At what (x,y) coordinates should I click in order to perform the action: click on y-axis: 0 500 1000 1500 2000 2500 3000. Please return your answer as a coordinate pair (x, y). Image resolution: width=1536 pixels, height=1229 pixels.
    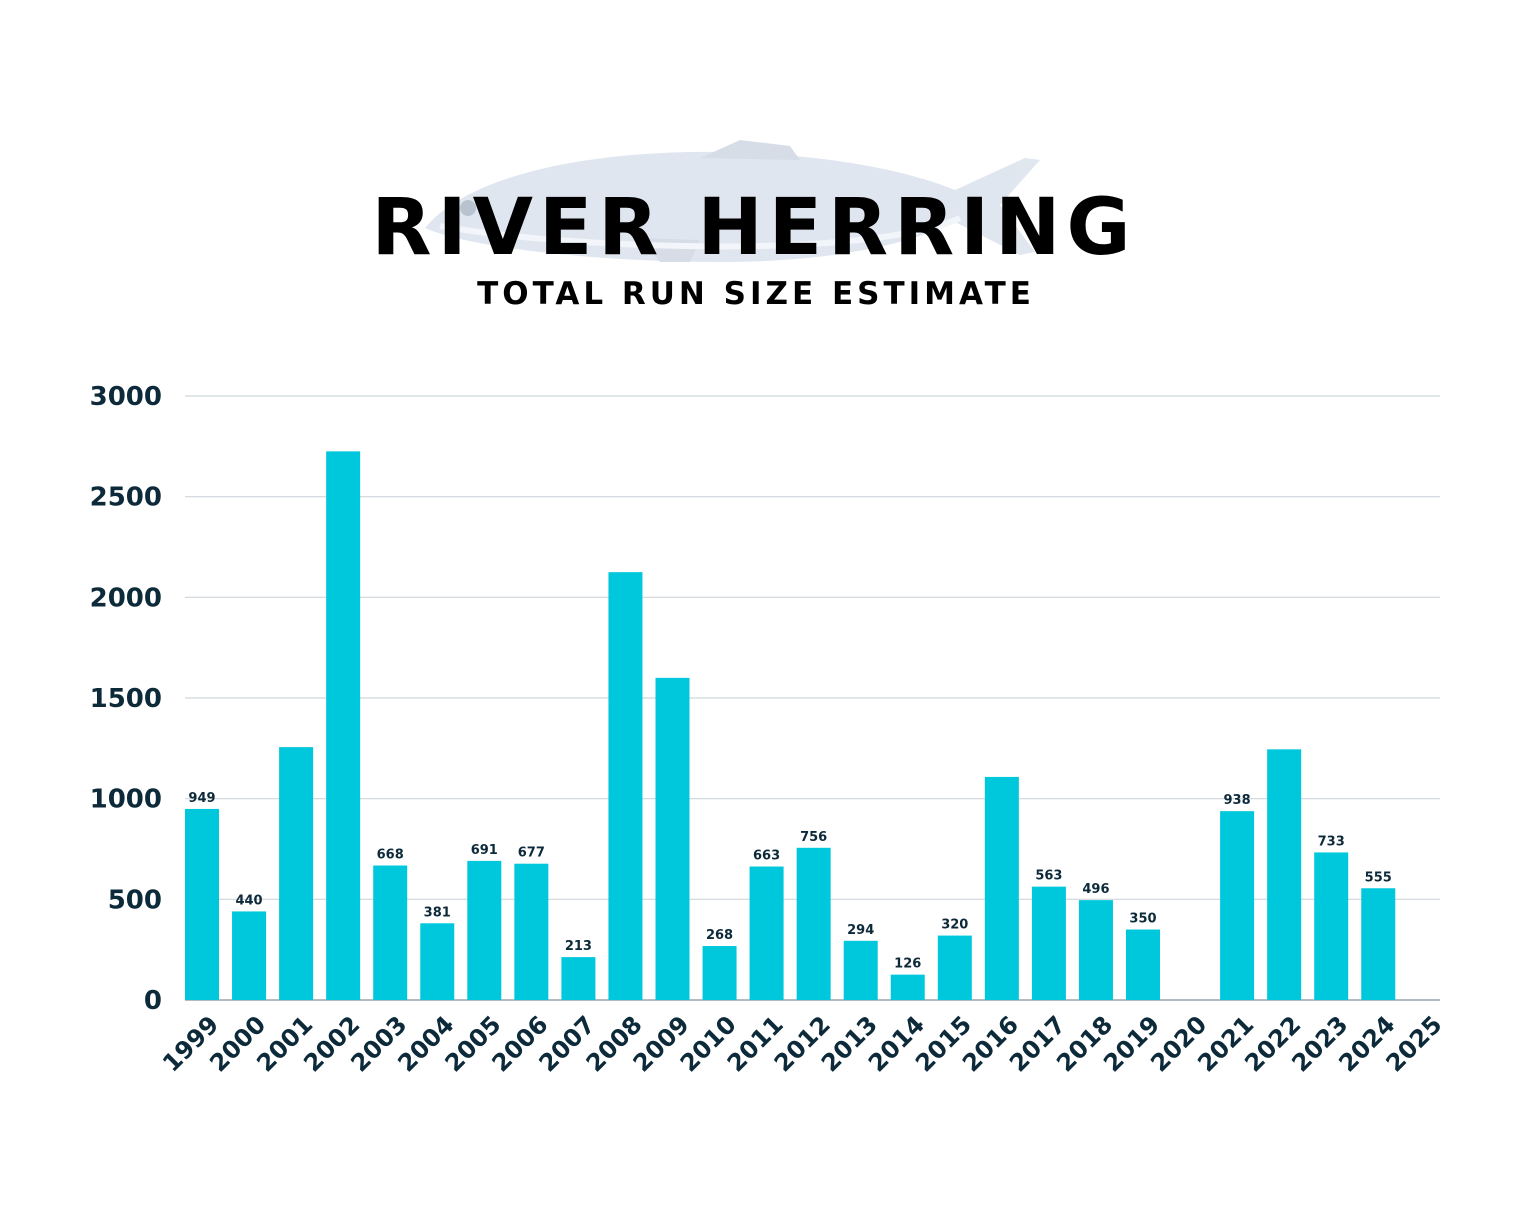
    Looking at the image, I should click on (126, 699).